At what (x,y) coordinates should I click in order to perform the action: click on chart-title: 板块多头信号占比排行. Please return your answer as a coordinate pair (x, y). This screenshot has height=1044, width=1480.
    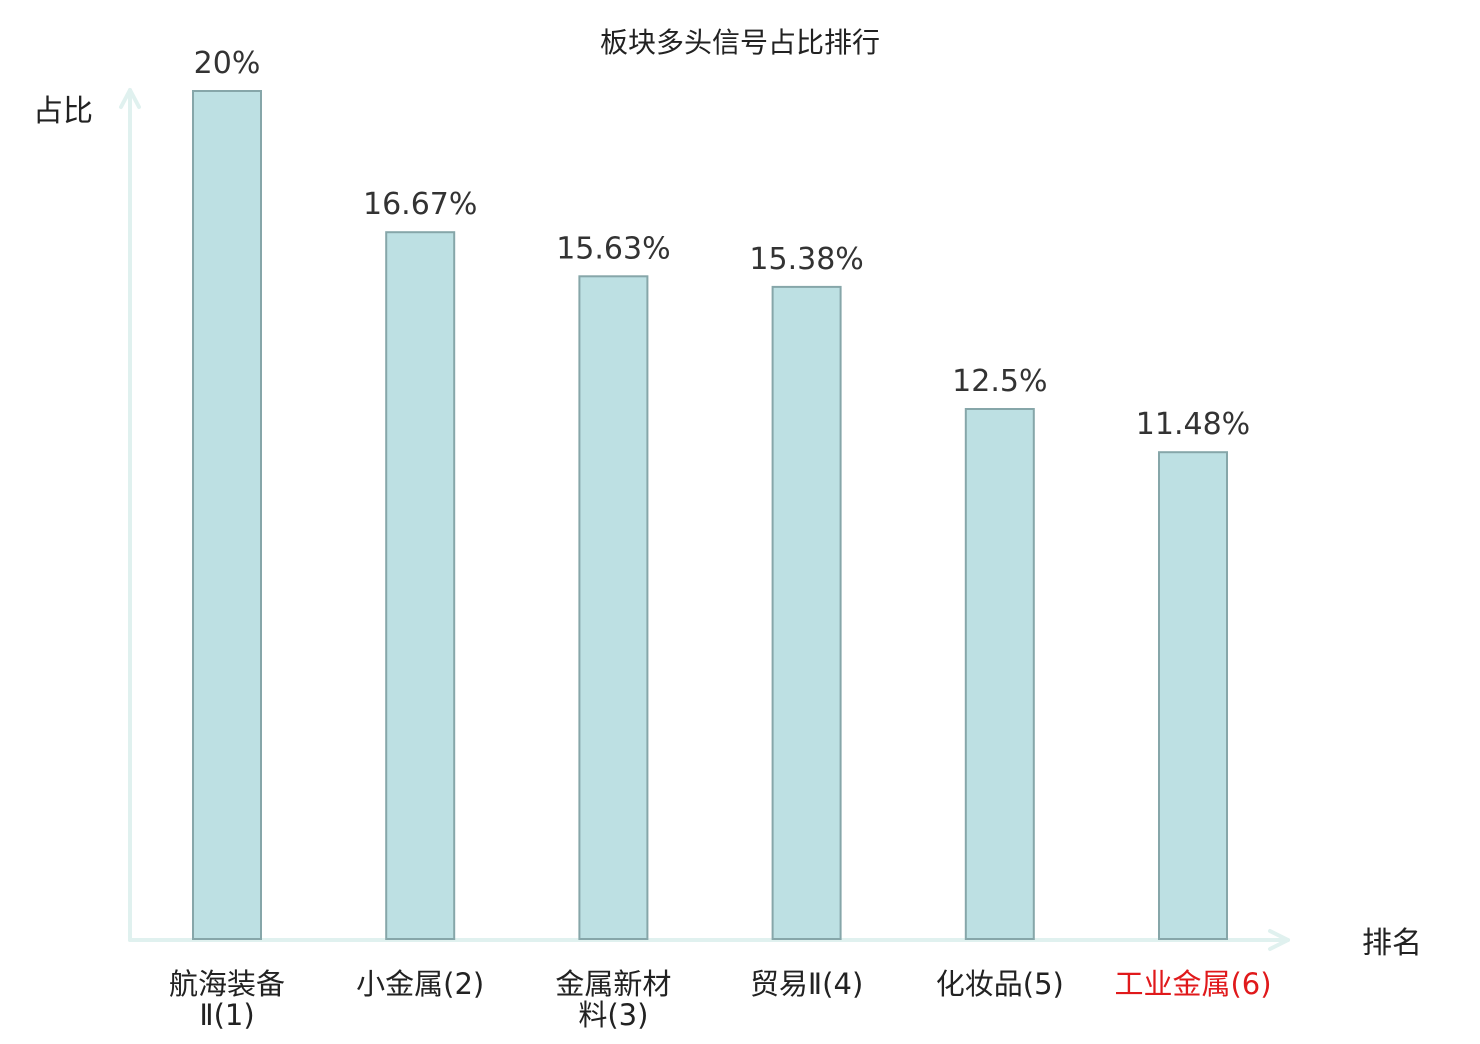
    Looking at the image, I should click on (740, 42).